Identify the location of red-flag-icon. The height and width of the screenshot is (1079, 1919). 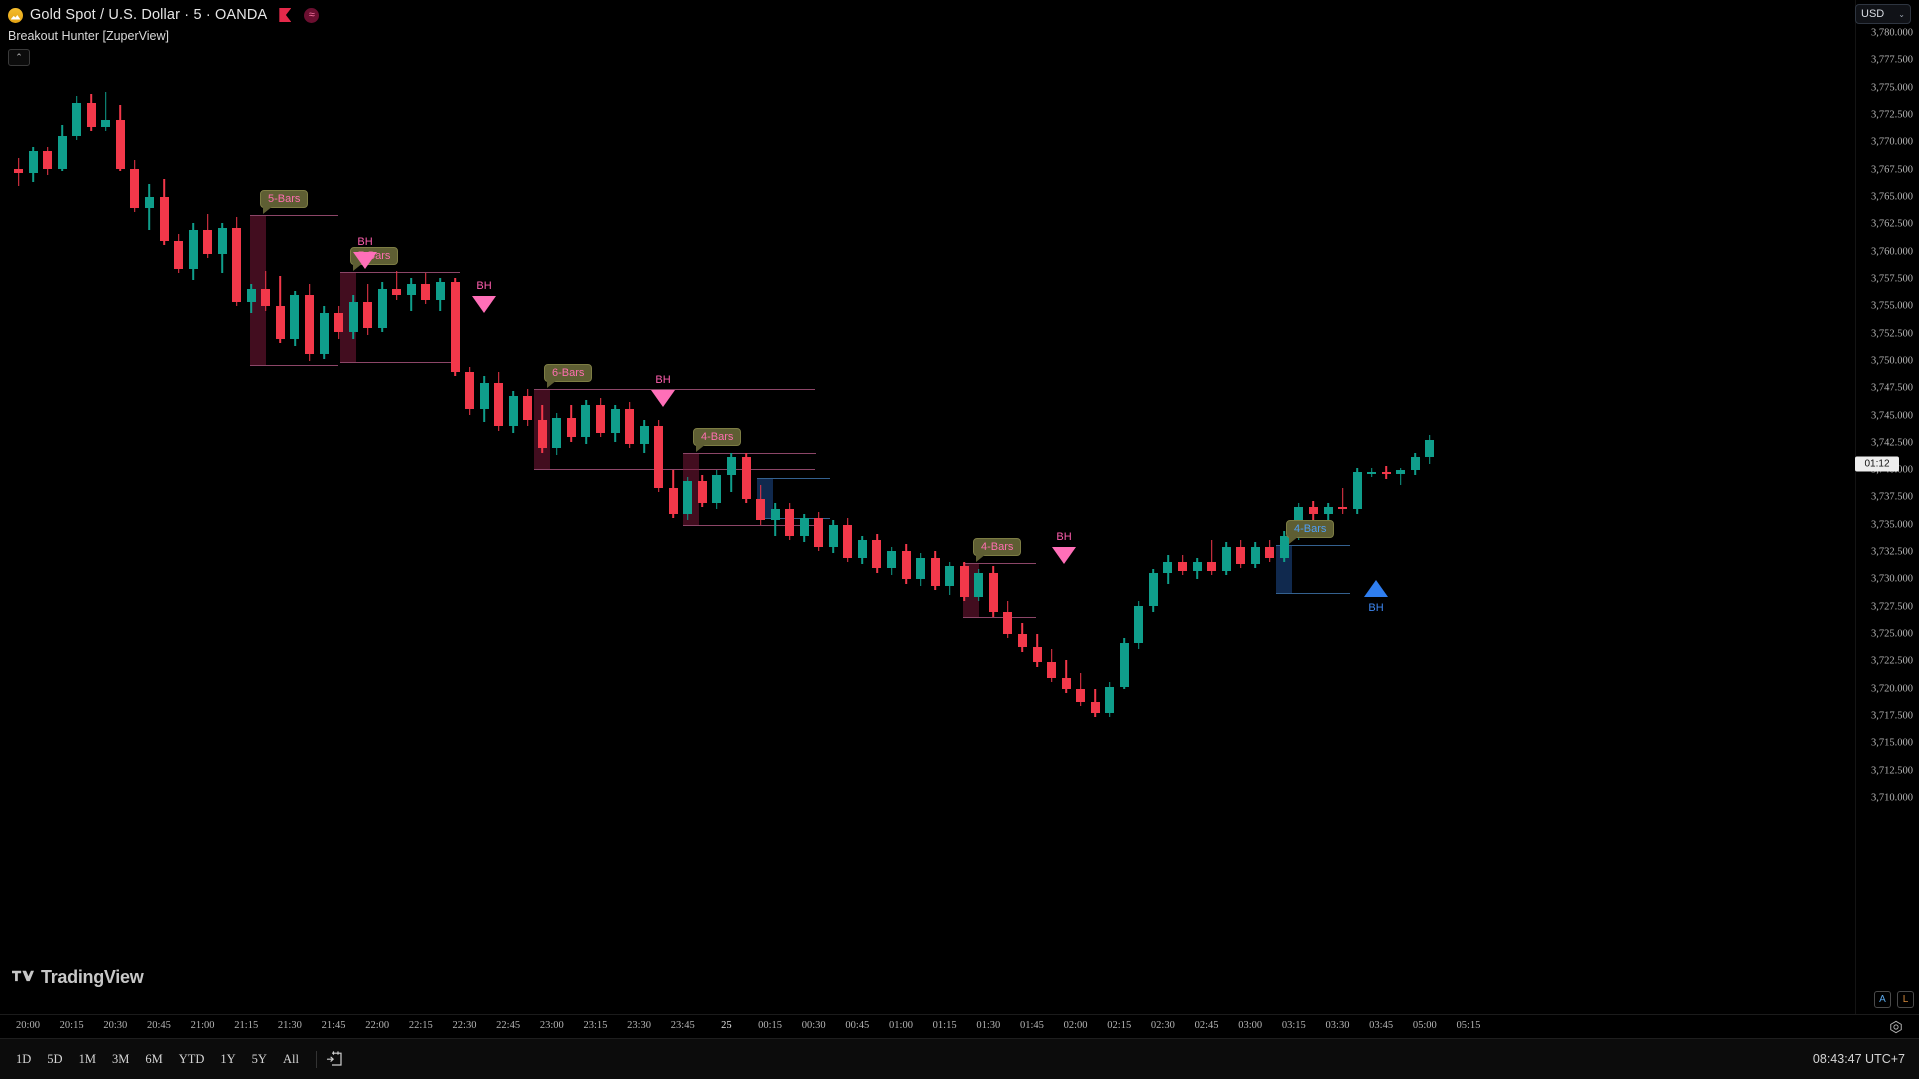
(285, 15).